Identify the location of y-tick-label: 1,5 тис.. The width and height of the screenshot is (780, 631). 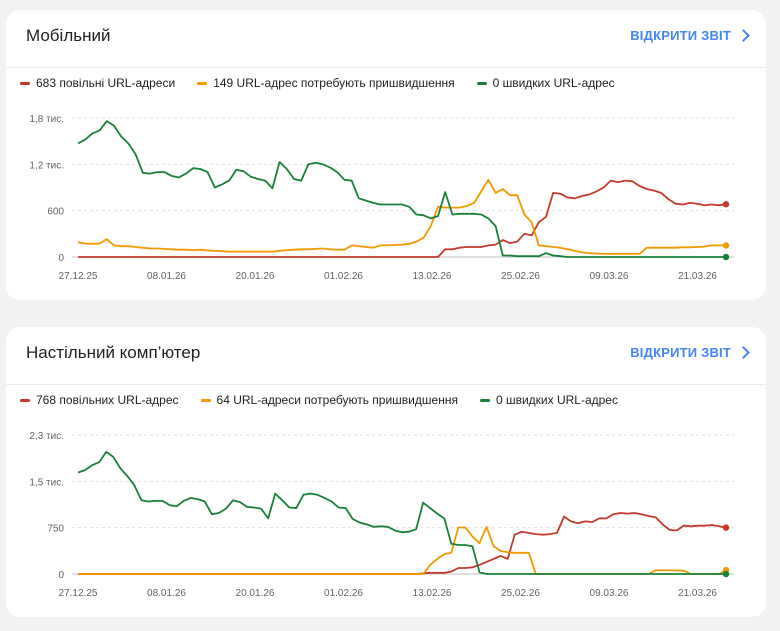
(46, 482).